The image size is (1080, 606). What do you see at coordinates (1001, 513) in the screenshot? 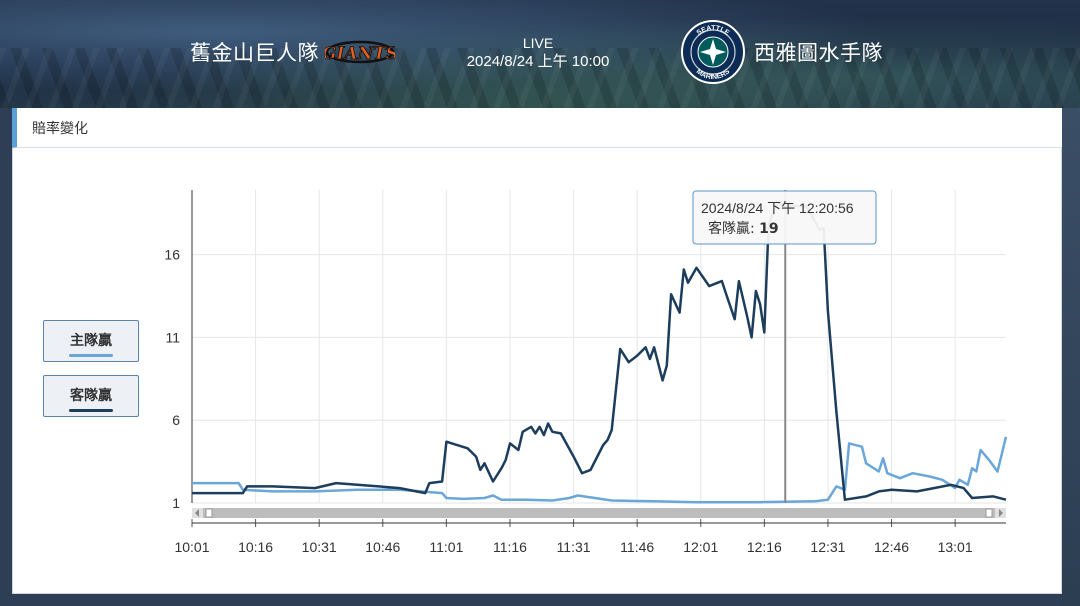
I see `scroll-right-arrow-icon` at bounding box center [1001, 513].